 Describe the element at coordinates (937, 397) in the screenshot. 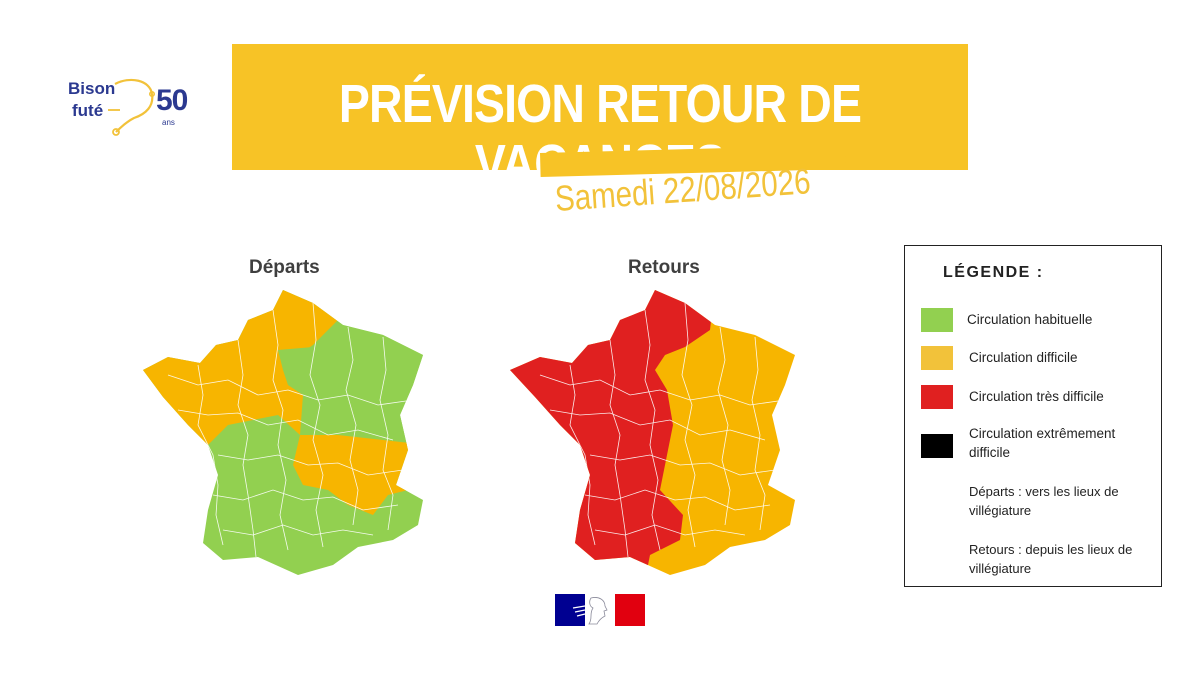

I see `legend-swatch-red` at that location.